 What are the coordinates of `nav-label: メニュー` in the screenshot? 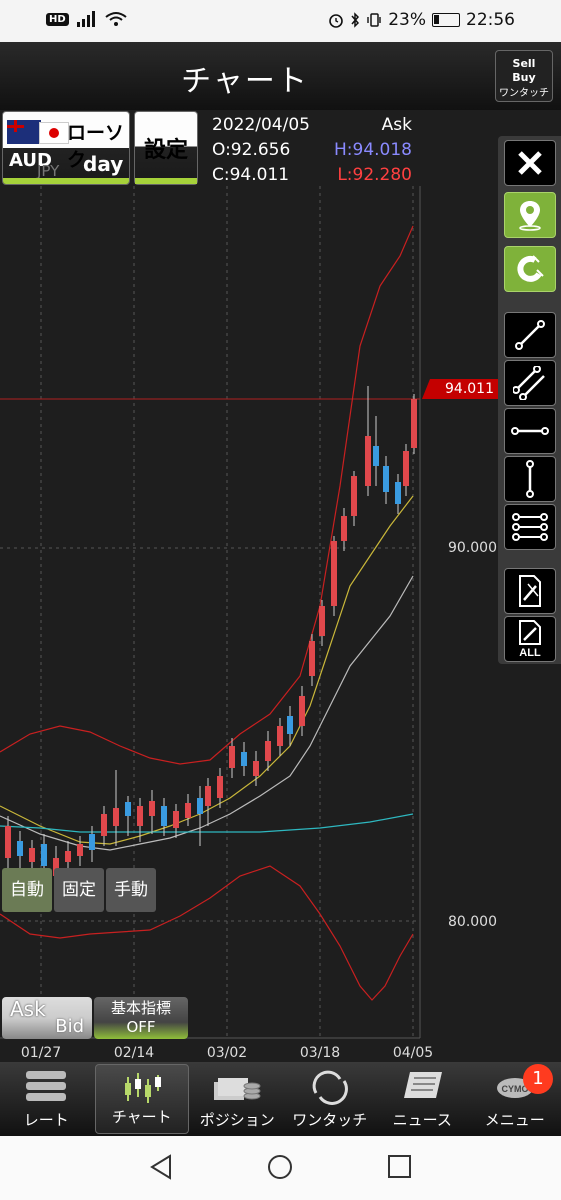 It's located at (514, 1120).